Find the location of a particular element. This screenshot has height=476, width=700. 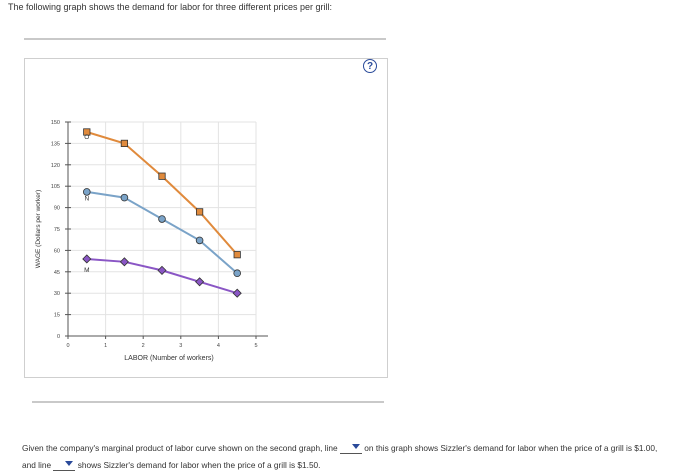

series-label-N: N is located at coordinates (86, 198).